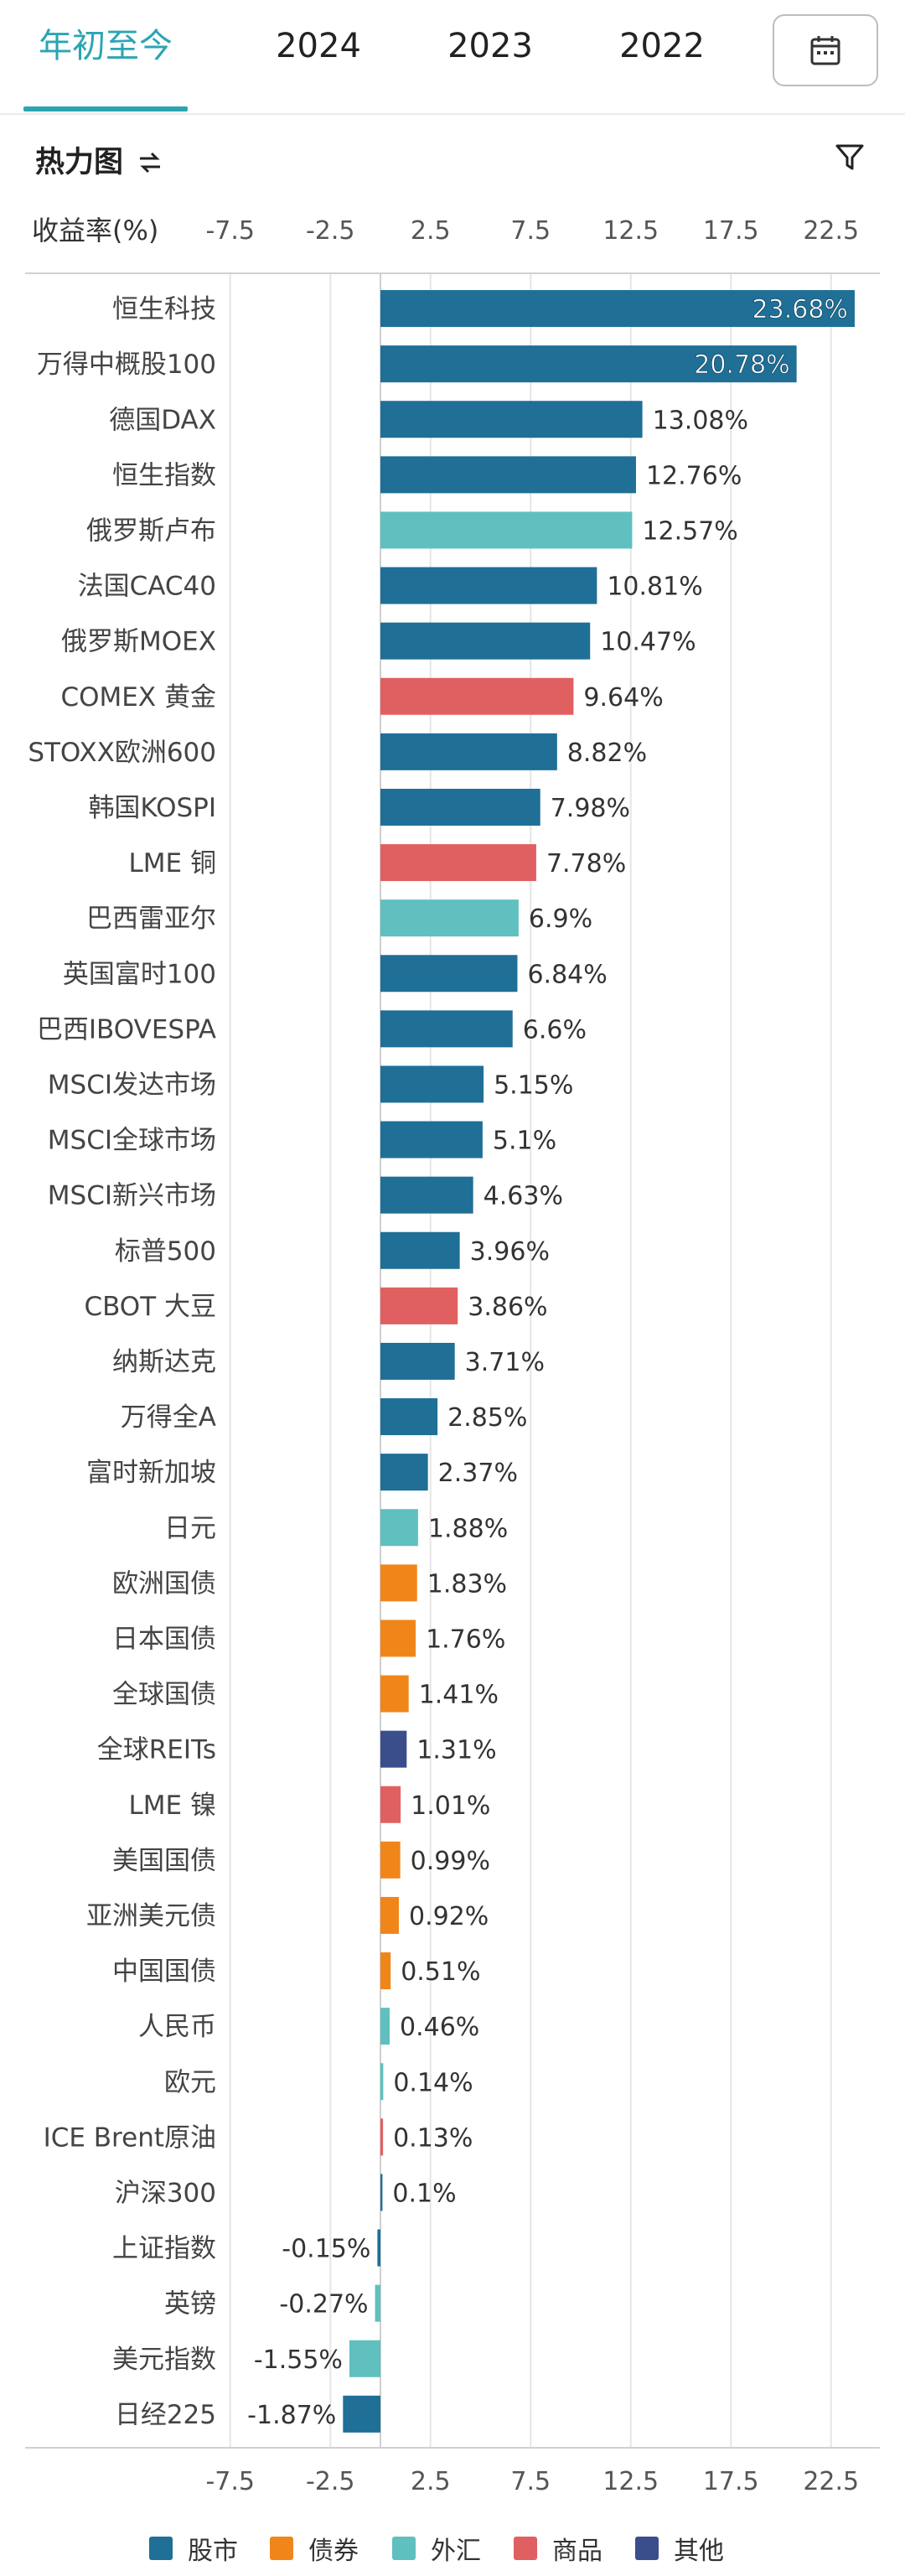 The image size is (905, 2576). I want to click on value-label: 9.64%, so click(623, 698).